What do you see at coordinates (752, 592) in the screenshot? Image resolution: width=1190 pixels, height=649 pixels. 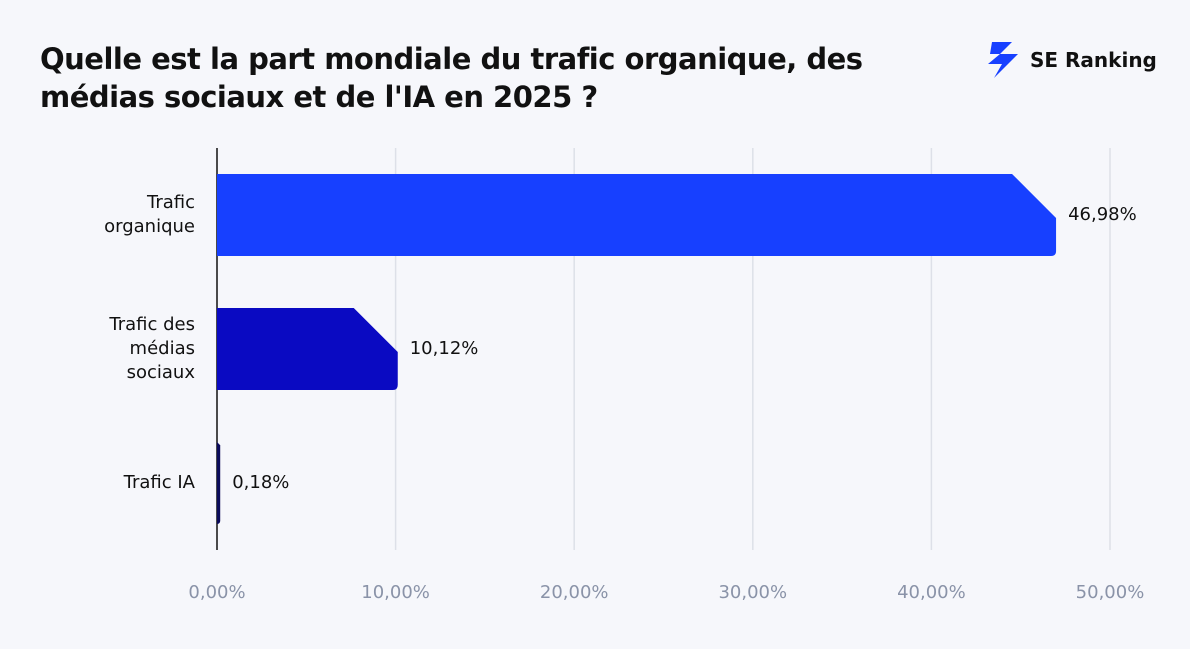 I see `x-tick-label: 30,00%` at bounding box center [752, 592].